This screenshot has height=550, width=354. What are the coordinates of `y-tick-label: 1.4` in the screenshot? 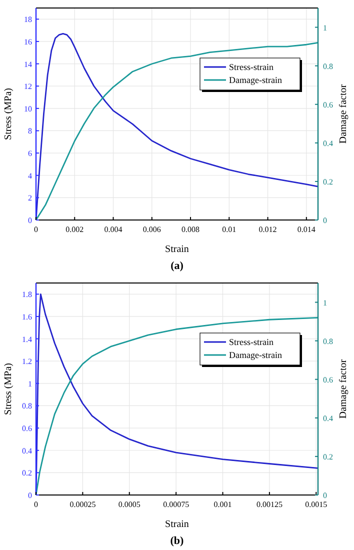 It's located at (27, 339).